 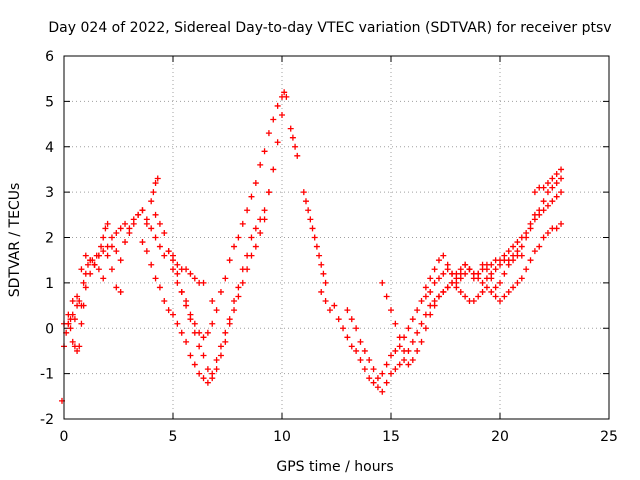 What do you see at coordinates (47, 420) in the screenshot?
I see `y-tick-label: -2` at bounding box center [47, 420].